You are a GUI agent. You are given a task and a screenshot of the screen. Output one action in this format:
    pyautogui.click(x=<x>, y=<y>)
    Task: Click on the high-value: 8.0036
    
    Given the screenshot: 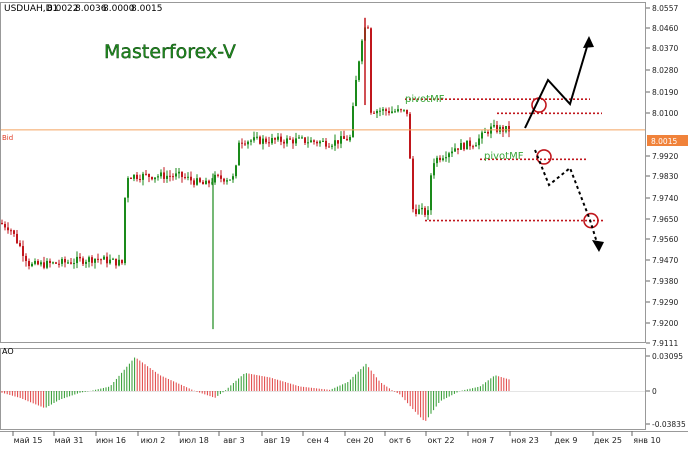 What is the action you would take?
    pyautogui.click(x=91, y=9)
    